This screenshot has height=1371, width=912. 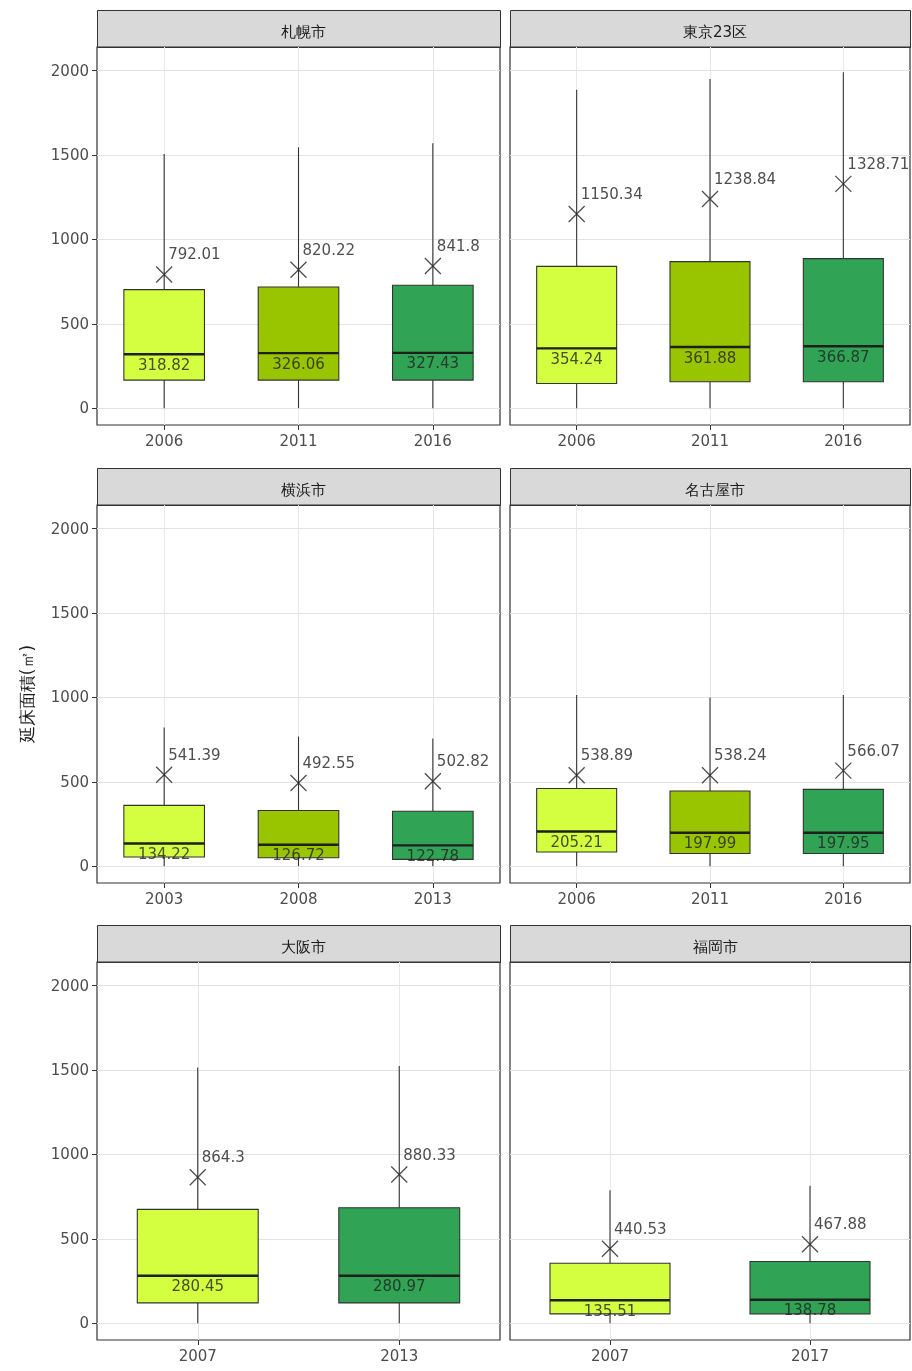 I want to click on annotation: 318.82, so click(x=164, y=364).